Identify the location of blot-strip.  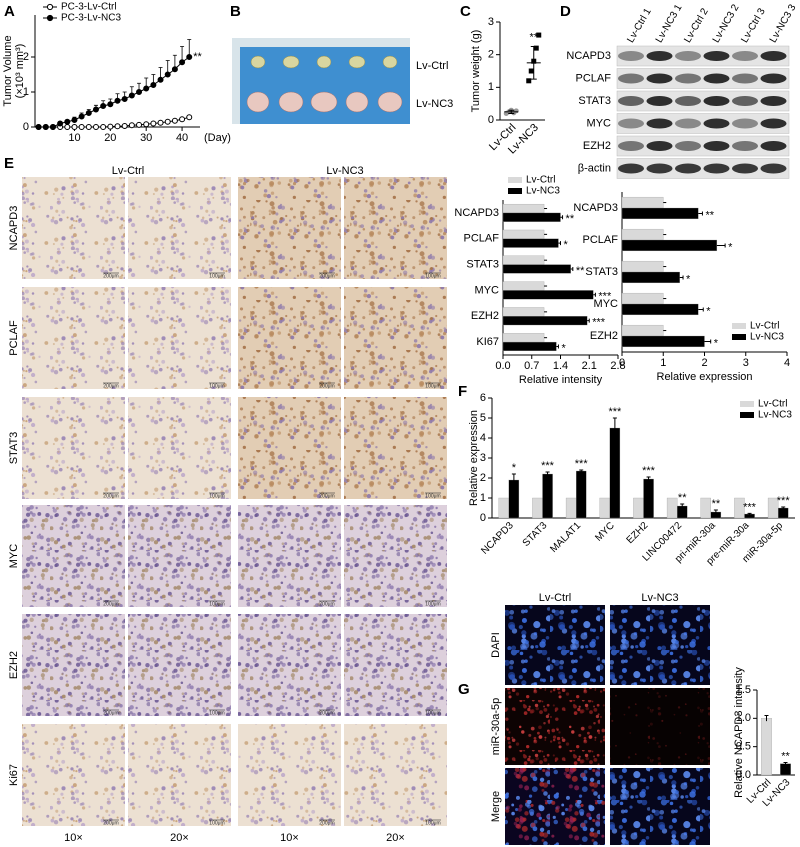
(703, 78).